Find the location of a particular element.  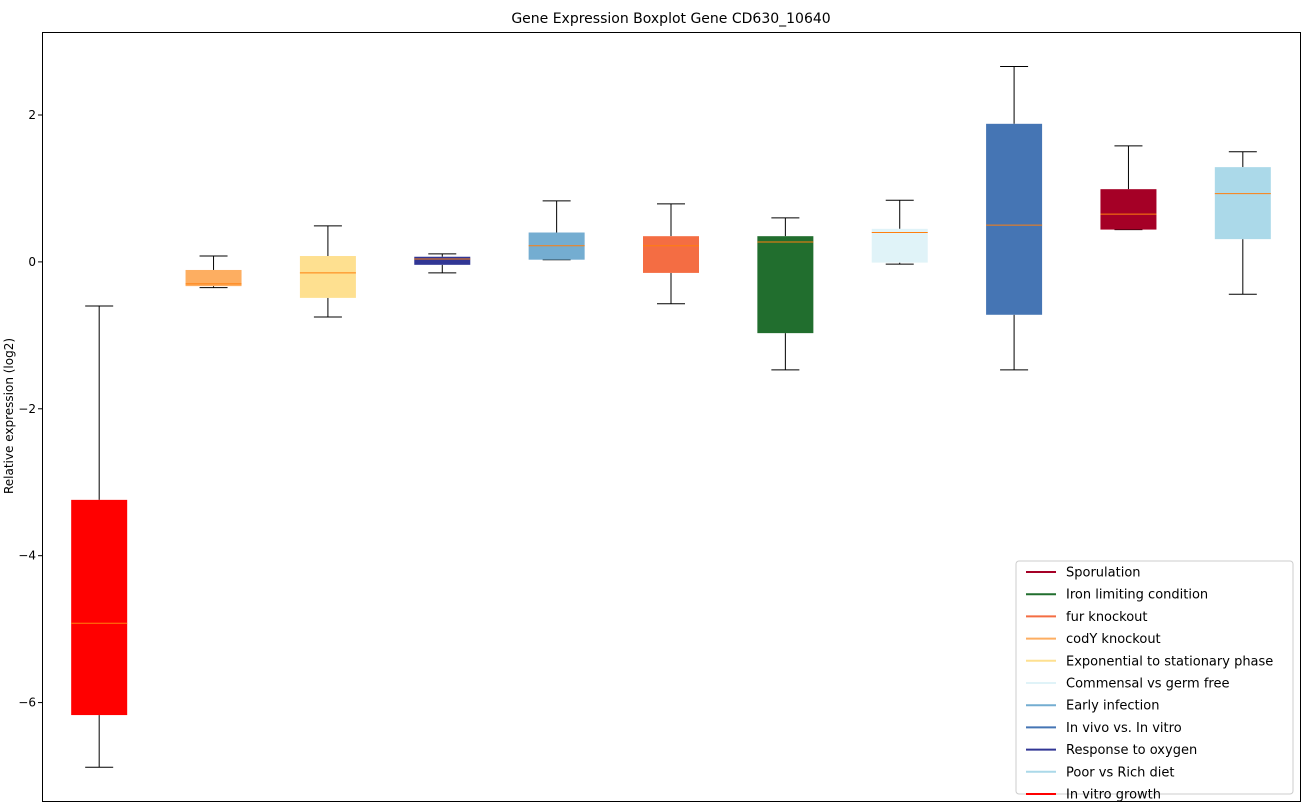

legend-frame is located at coordinates (1154, 677).